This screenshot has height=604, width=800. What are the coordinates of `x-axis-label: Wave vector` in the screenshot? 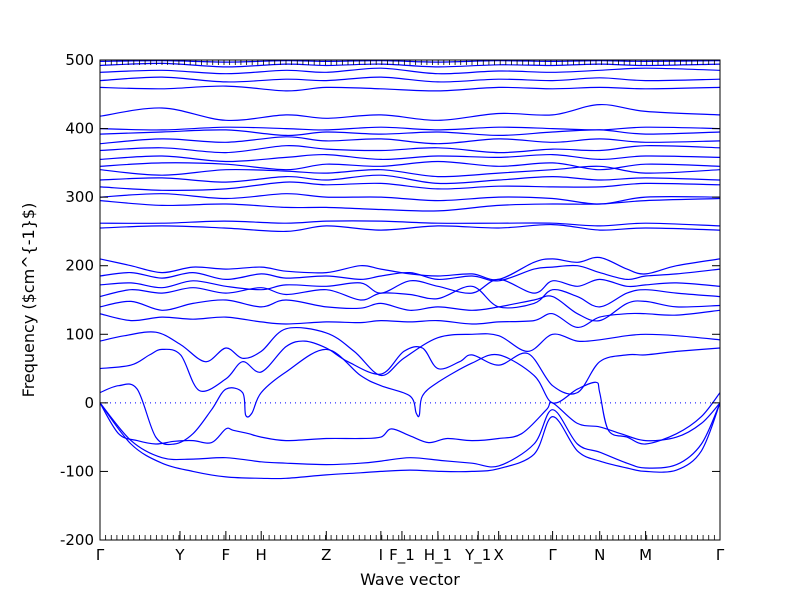 It's located at (410, 579).